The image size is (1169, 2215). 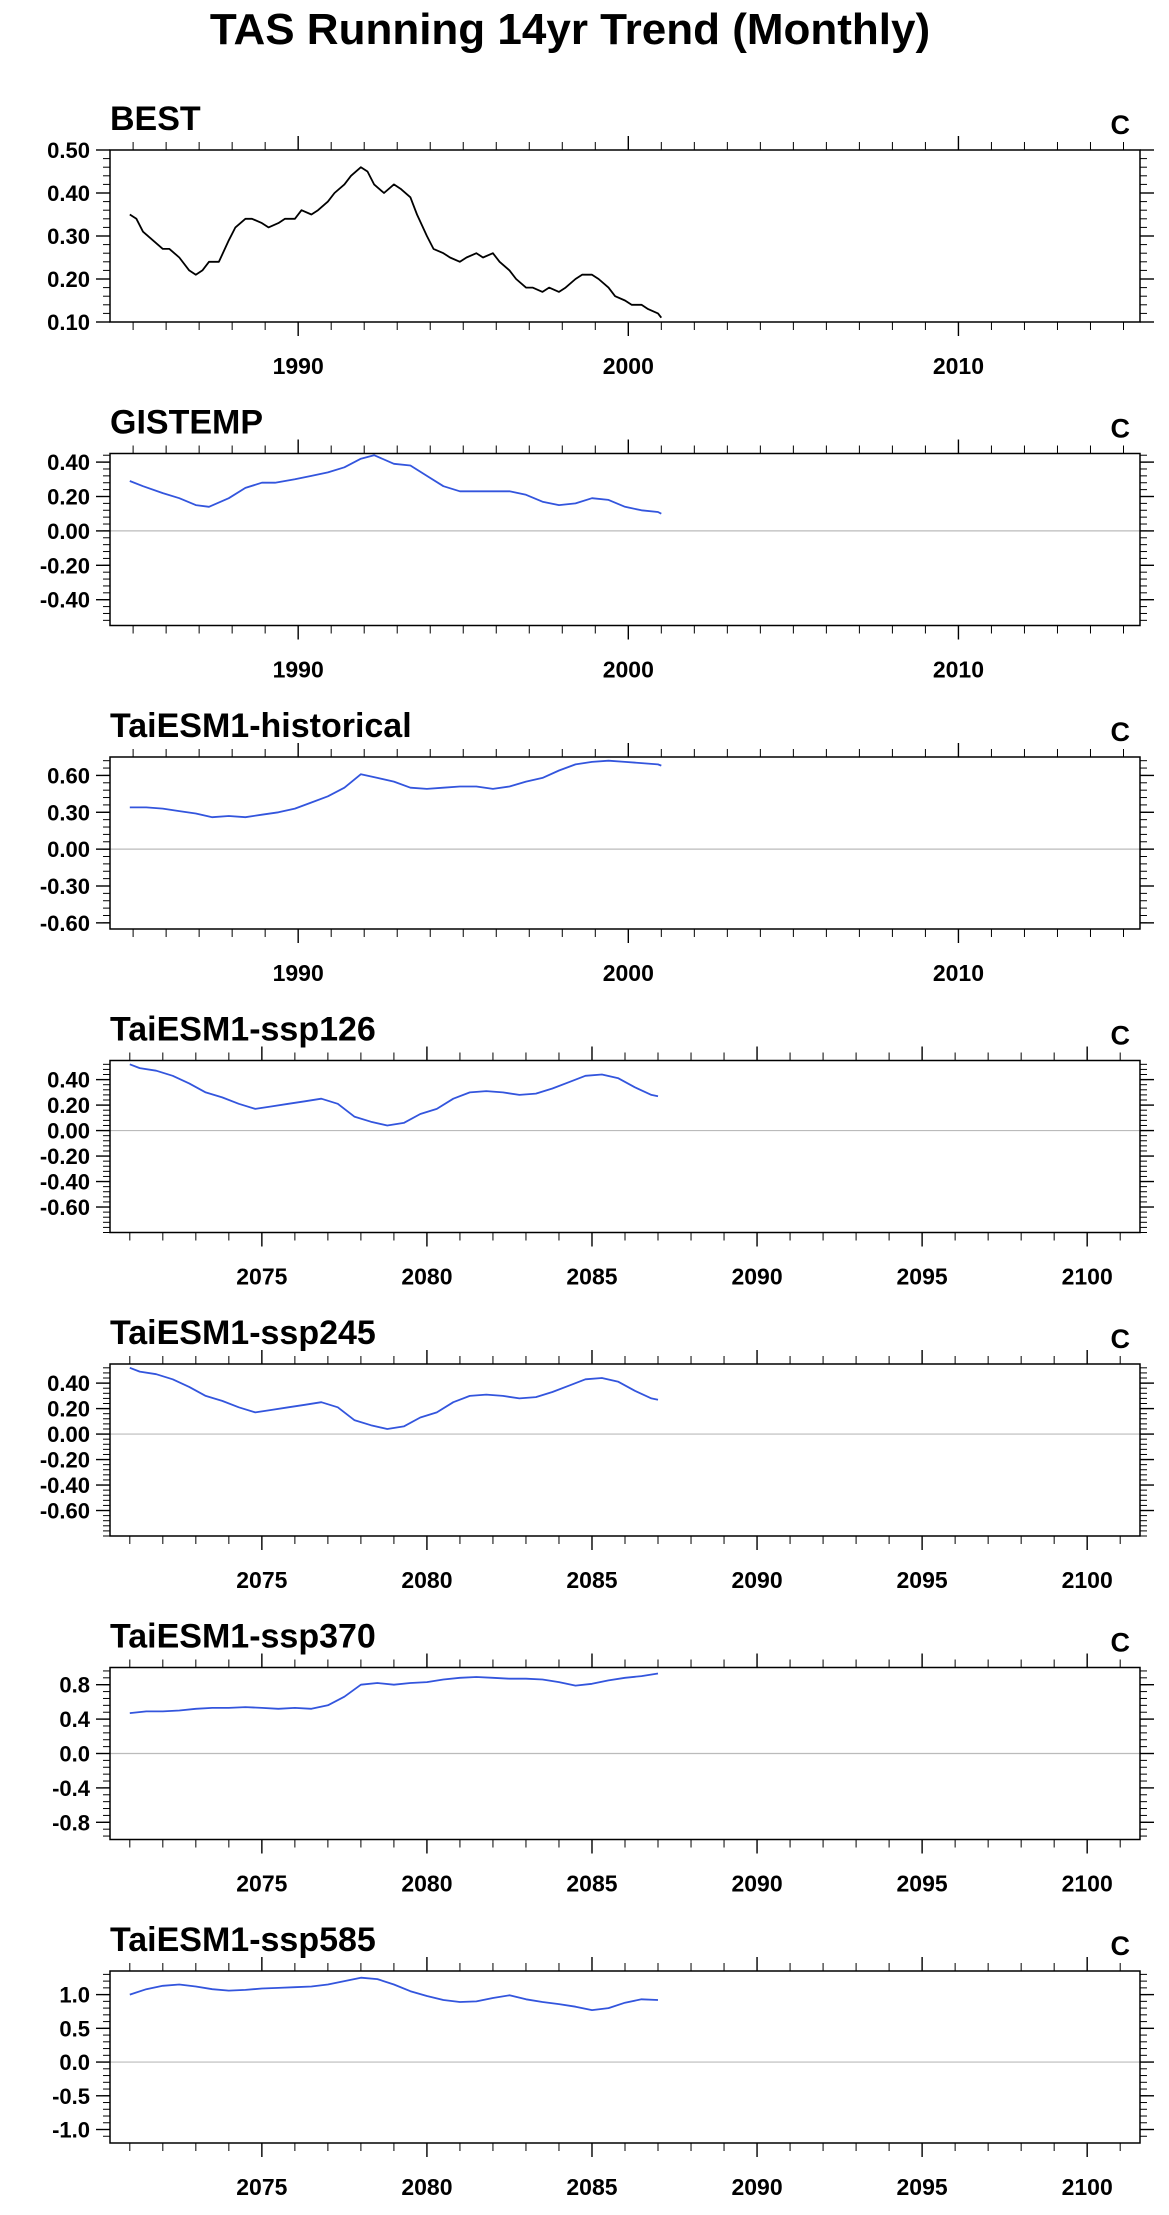 I want to click on y-tick-label: -0.4, so click(x=71, y=1788).